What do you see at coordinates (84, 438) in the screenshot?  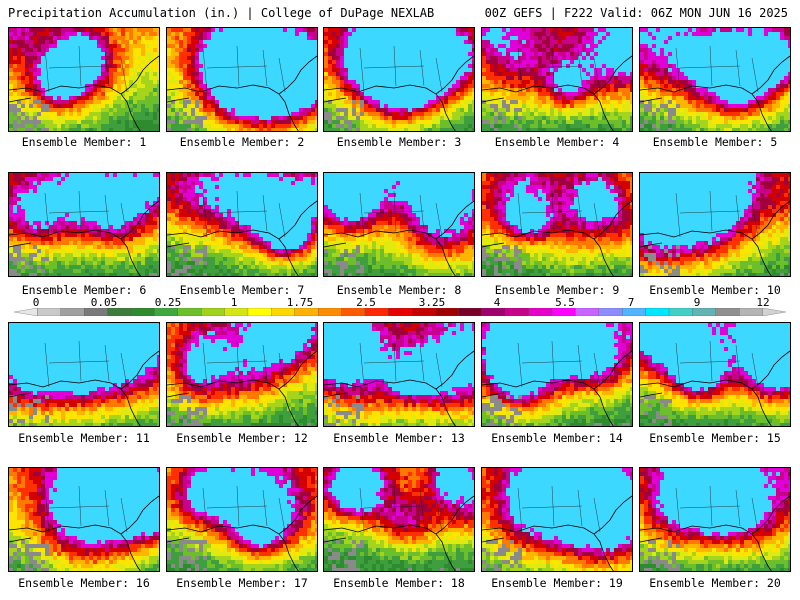 I see `ensemble-member-label: Ensemble Member: 11` at bounding box center [84, 438].